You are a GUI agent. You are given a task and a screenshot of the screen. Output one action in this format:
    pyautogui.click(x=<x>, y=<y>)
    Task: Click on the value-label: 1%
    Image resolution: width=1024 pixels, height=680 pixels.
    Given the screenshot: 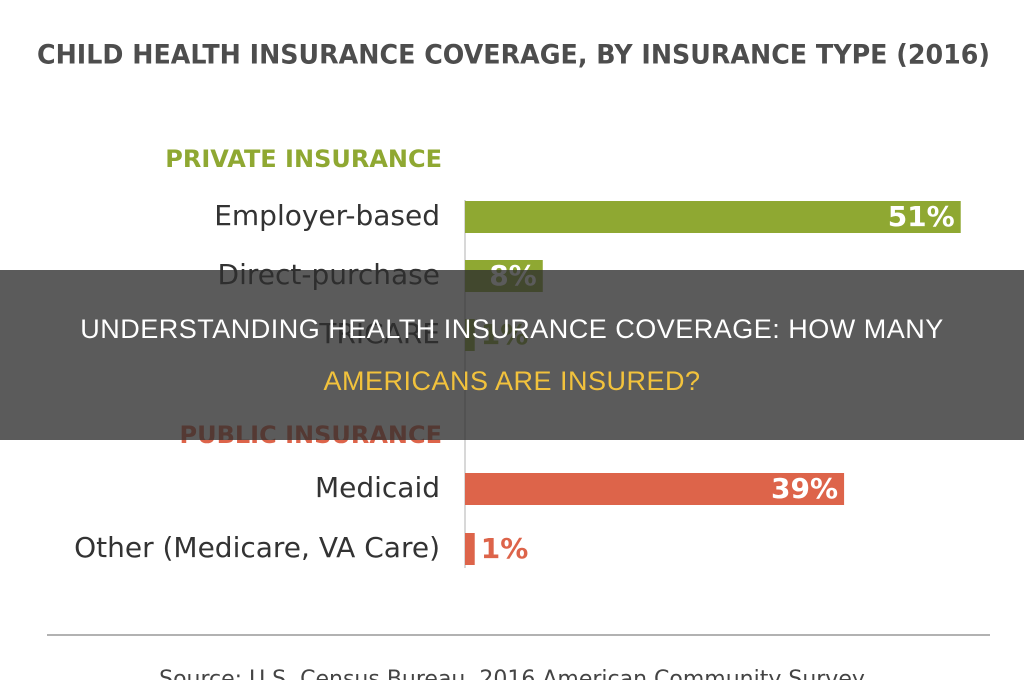 What is the action you would take?
    pyautogui.click(x=505, y=548)
    